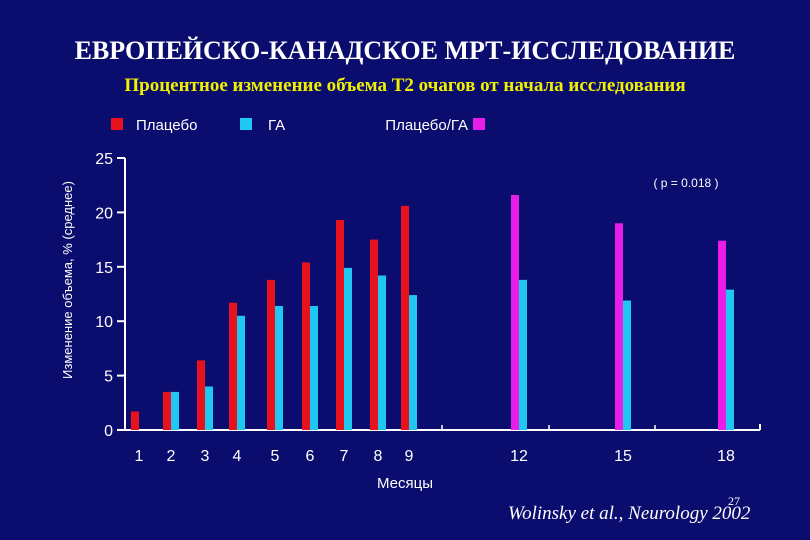 This screenshot has width=810, height=540. Describe the element at coordinates (139, 456) in the screenshot. I see `x-tick-label: 1` at that location.